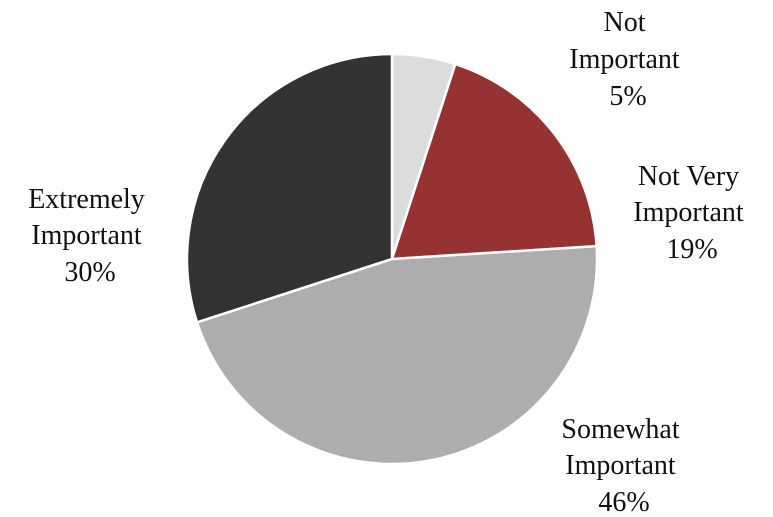 Image resolution: width=773 pixels, height=517 pixels. What do you see at coordinates (623, 465) in the screenshot?
I see `slice-label-somewhat-important: Somewhat Important 46%` at bounding box center [623, 465].